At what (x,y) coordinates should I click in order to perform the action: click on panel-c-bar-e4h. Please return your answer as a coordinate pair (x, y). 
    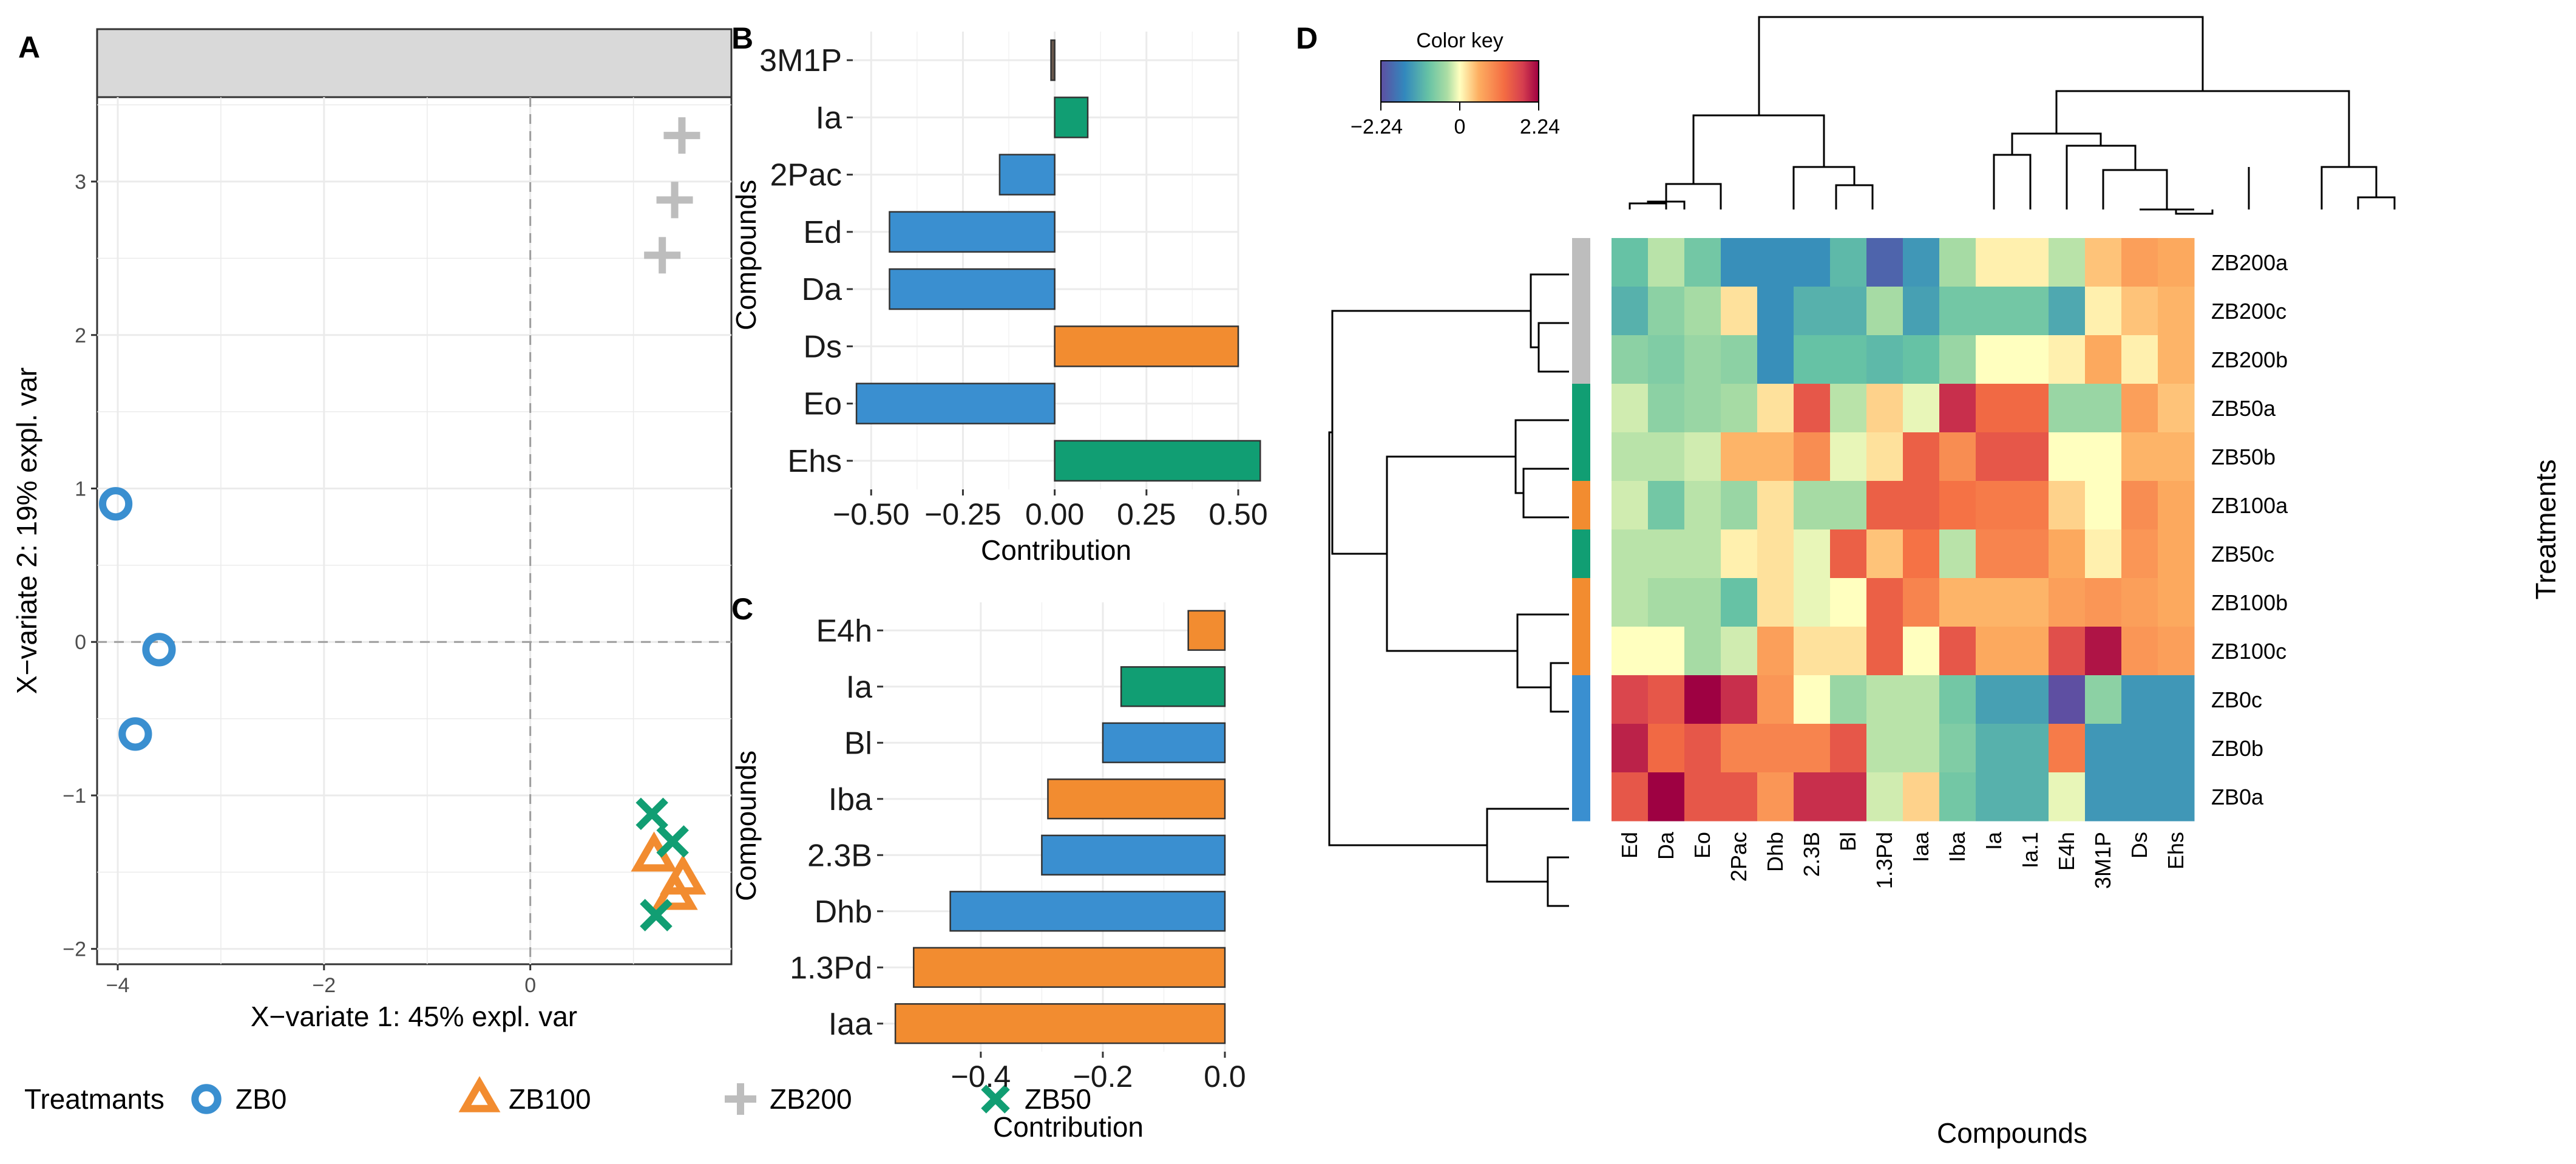
    Looking at the image, I should click on (1206, 630).